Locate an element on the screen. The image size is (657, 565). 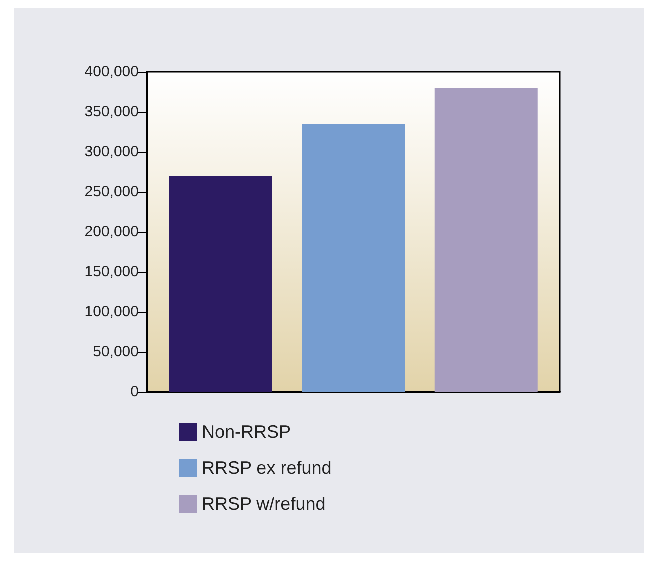
y-tick-label: 350,000 is located at coordinates (111, 112).